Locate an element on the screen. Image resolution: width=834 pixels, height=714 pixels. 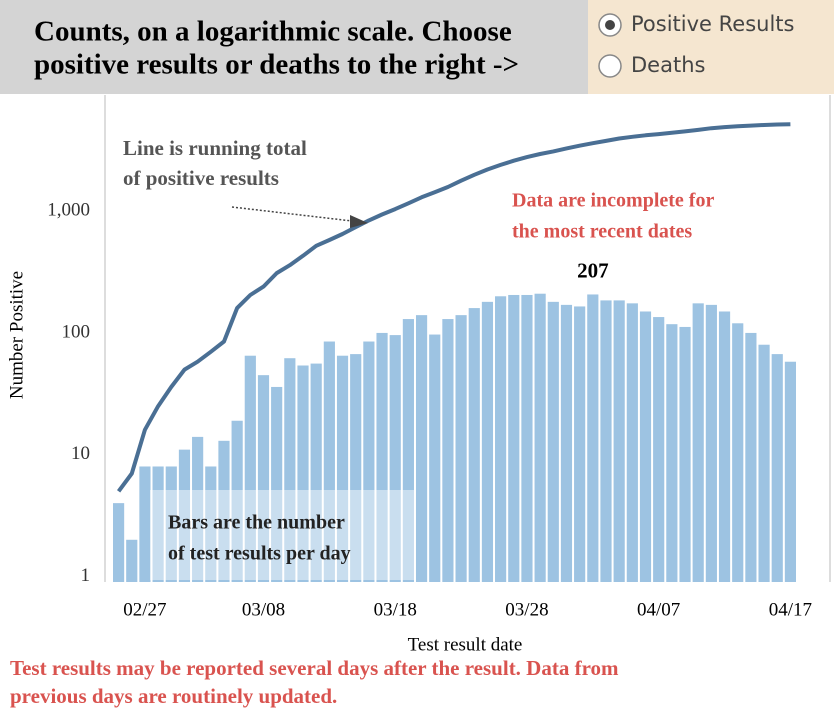
annotation: Bars are the number is located at coordinates (256, 523).